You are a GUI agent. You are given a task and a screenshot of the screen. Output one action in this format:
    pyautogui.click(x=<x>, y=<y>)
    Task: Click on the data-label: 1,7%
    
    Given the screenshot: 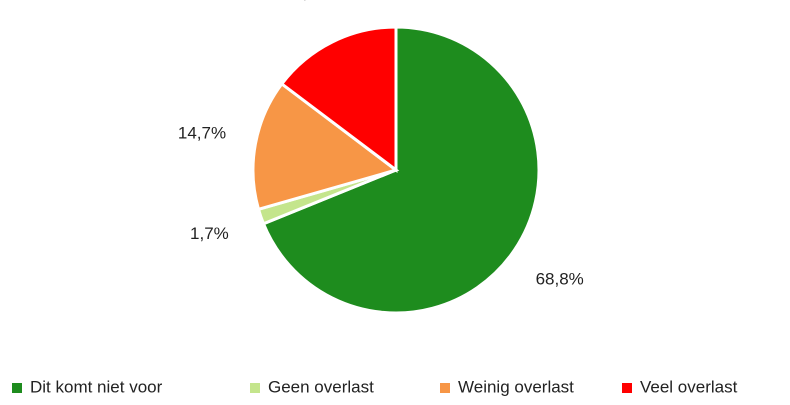 What is the action you would take?
    pyautogui.click(x=209, y=233)
    